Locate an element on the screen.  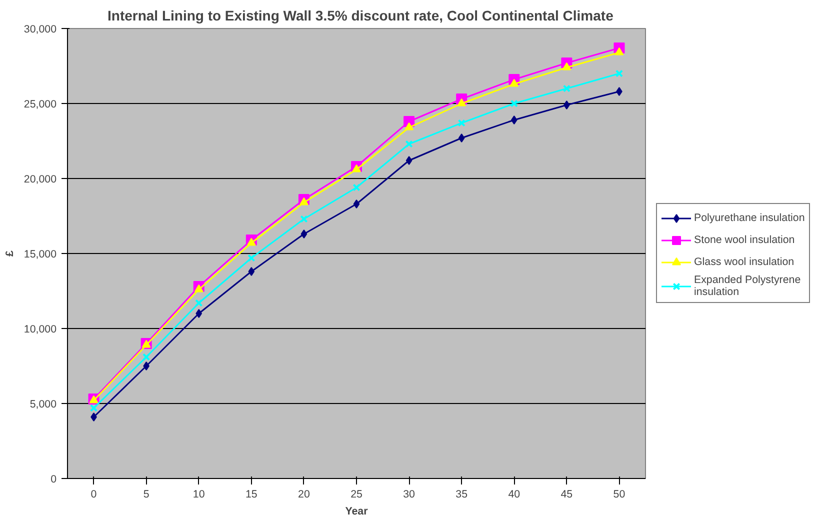
y-tick-label: 30,000 is located at coordinates (40, 30).